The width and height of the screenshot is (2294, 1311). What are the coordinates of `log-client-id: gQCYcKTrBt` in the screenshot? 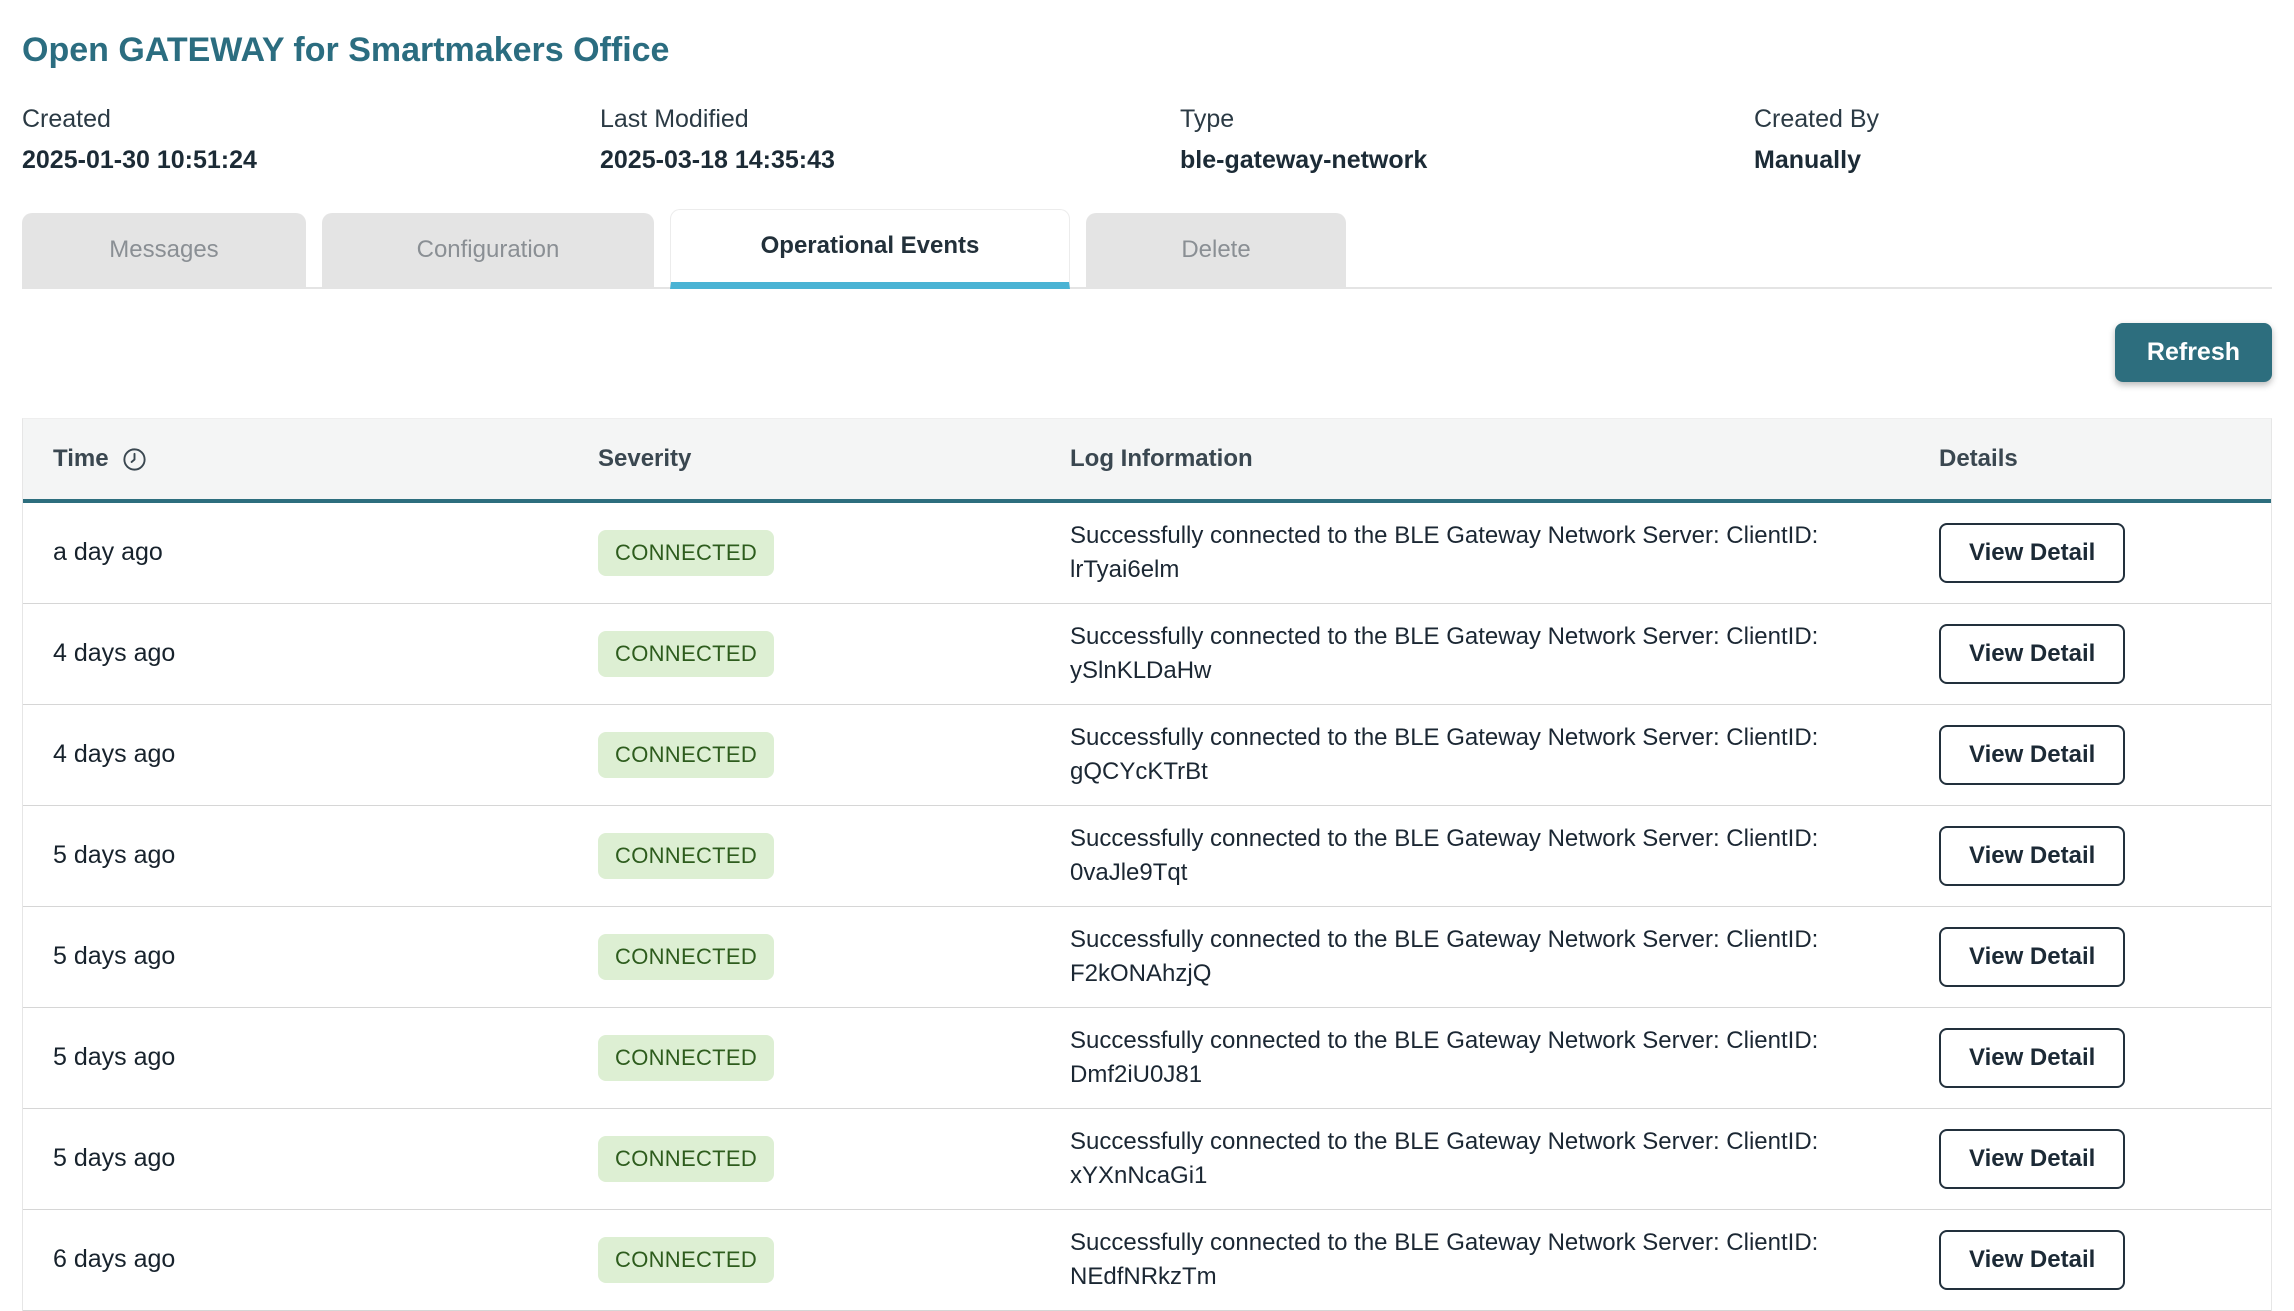 It's located at (1139, 771).